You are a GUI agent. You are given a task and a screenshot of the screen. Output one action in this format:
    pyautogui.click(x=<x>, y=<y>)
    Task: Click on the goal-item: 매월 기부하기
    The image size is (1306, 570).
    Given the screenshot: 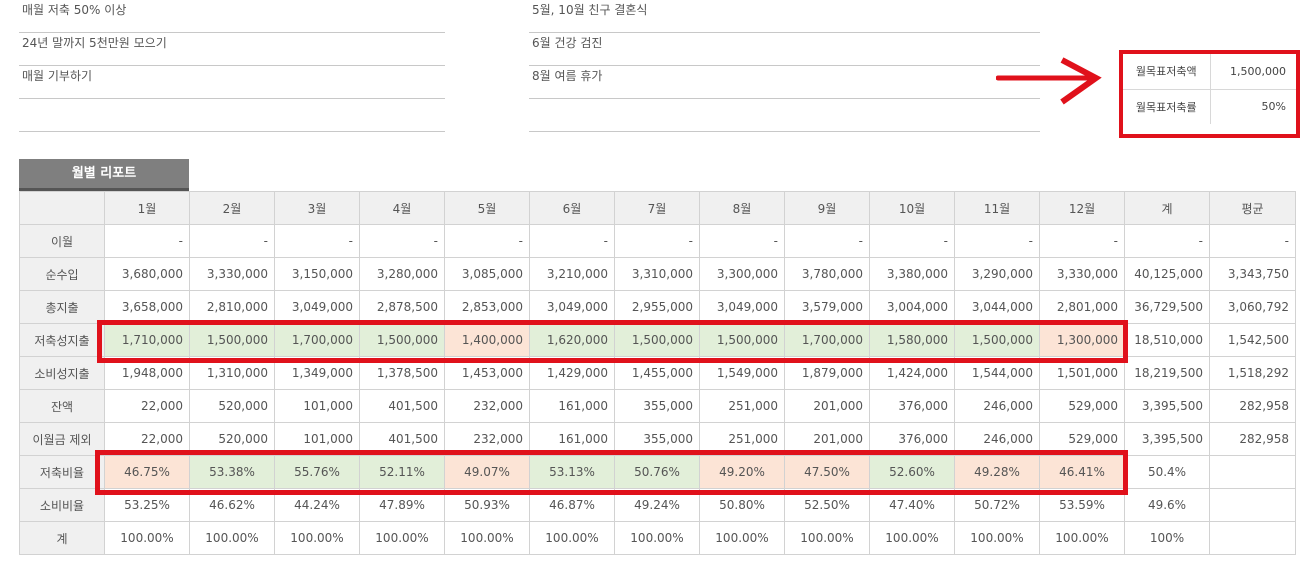 What is the action you would take?
    pyautogui.click(x=232, y=82)
    